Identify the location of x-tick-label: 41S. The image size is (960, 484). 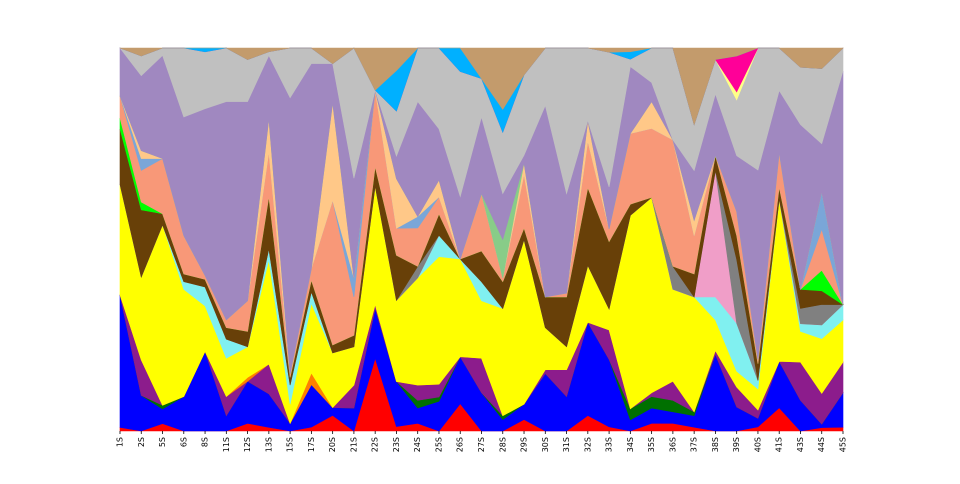
(779, 444).